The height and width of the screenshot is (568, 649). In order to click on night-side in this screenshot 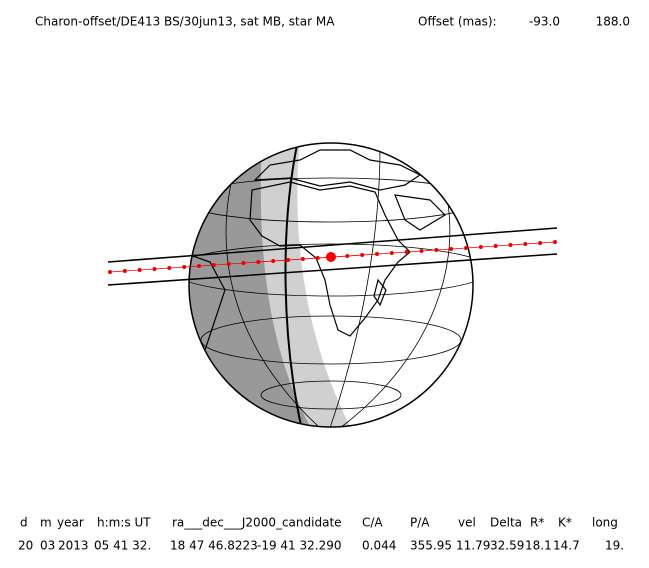, I will do `click(250, 285)`.